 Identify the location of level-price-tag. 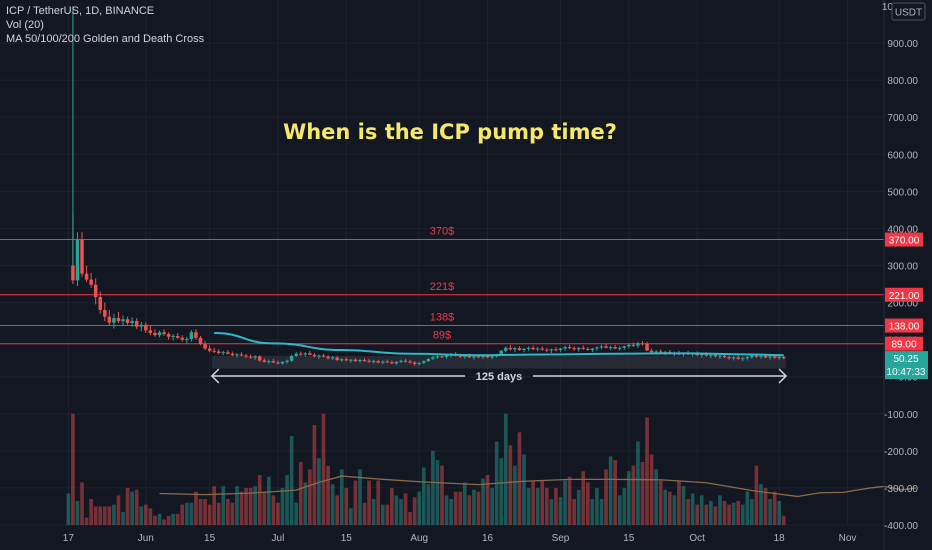
(904, 294).